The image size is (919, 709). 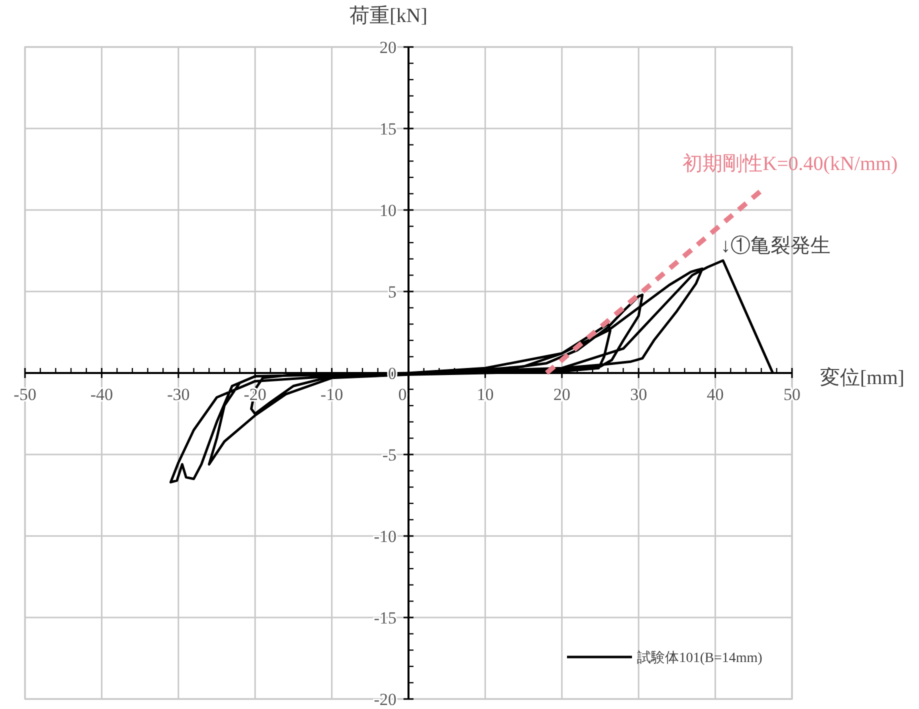 What do you see at coordinates (715, 394) in the screenshot?
I see `x-tick-label: 40` at bounding box center [715, 394].